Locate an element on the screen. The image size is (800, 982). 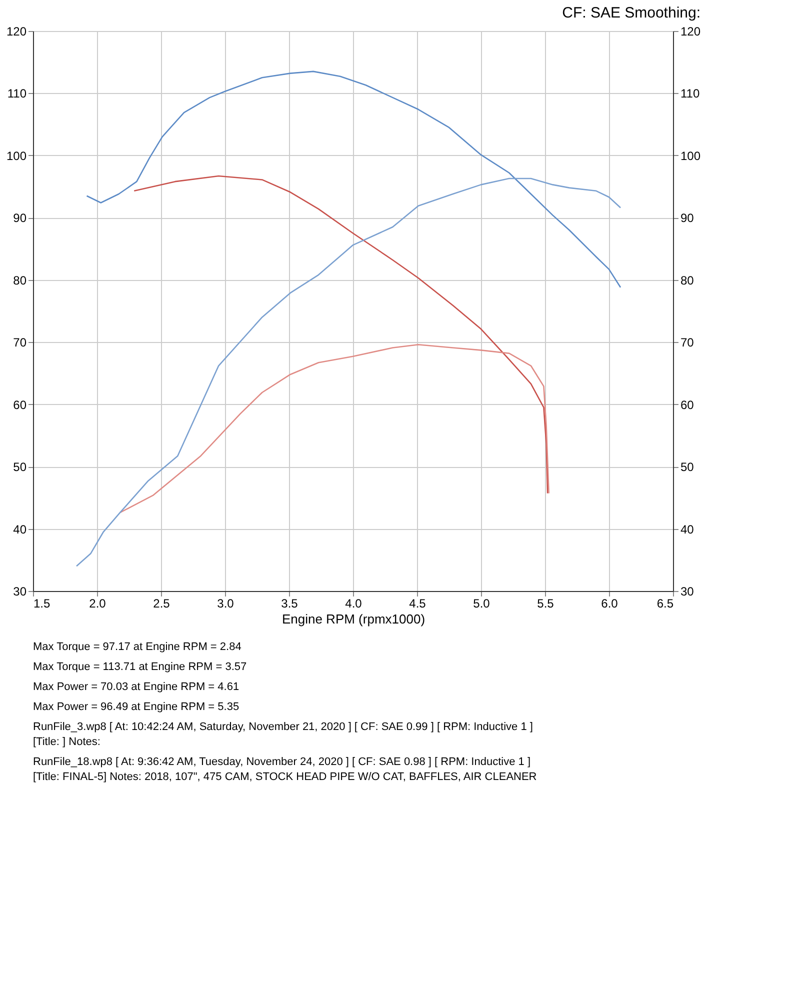
y2-tick-label: 110 is located at coordinates (690, 93).